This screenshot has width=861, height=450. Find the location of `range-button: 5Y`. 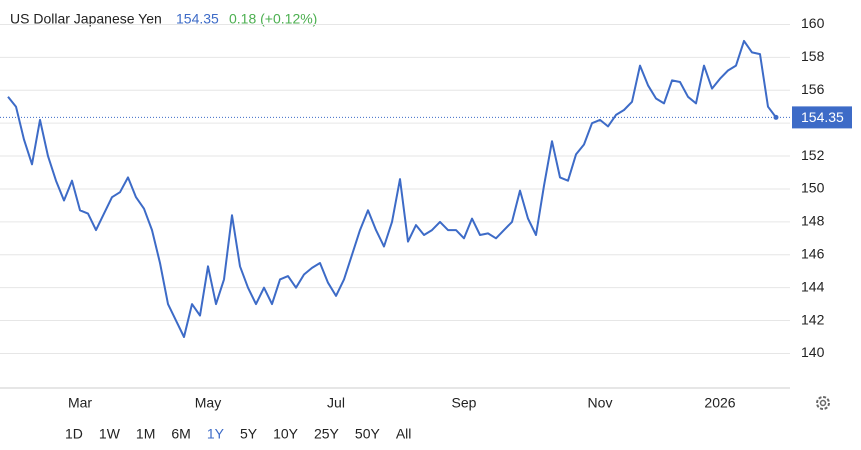

range-button: 5Y is located at coordinates (249, 434).